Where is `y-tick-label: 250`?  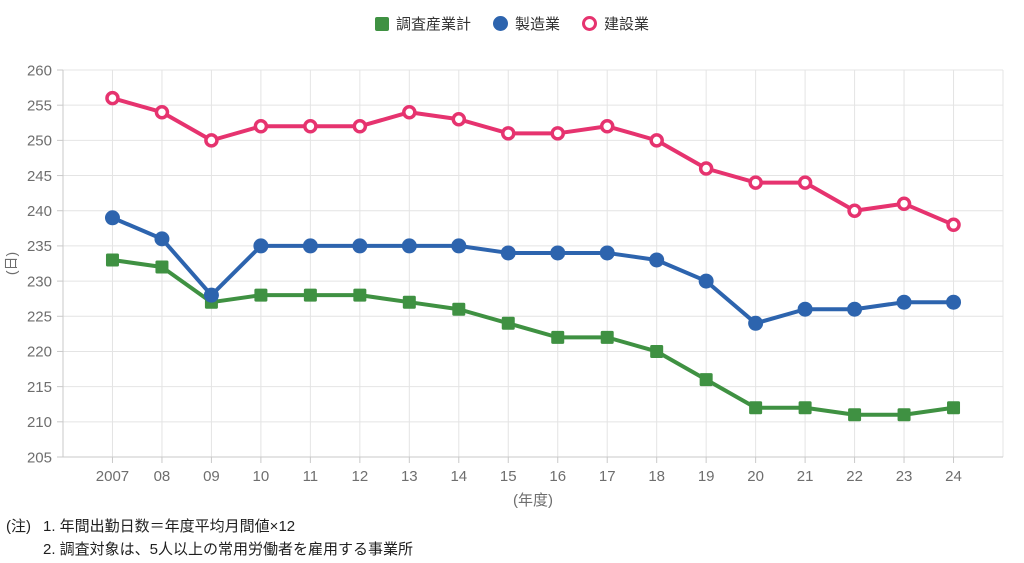 y-tick-label: 250 is located at coordinates (39, 141).